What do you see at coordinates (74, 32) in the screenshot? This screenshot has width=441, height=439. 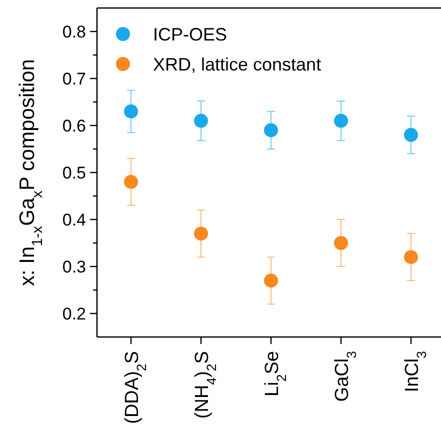 I see `y-tick-label: 0.8` at bounding box center [74, 32].